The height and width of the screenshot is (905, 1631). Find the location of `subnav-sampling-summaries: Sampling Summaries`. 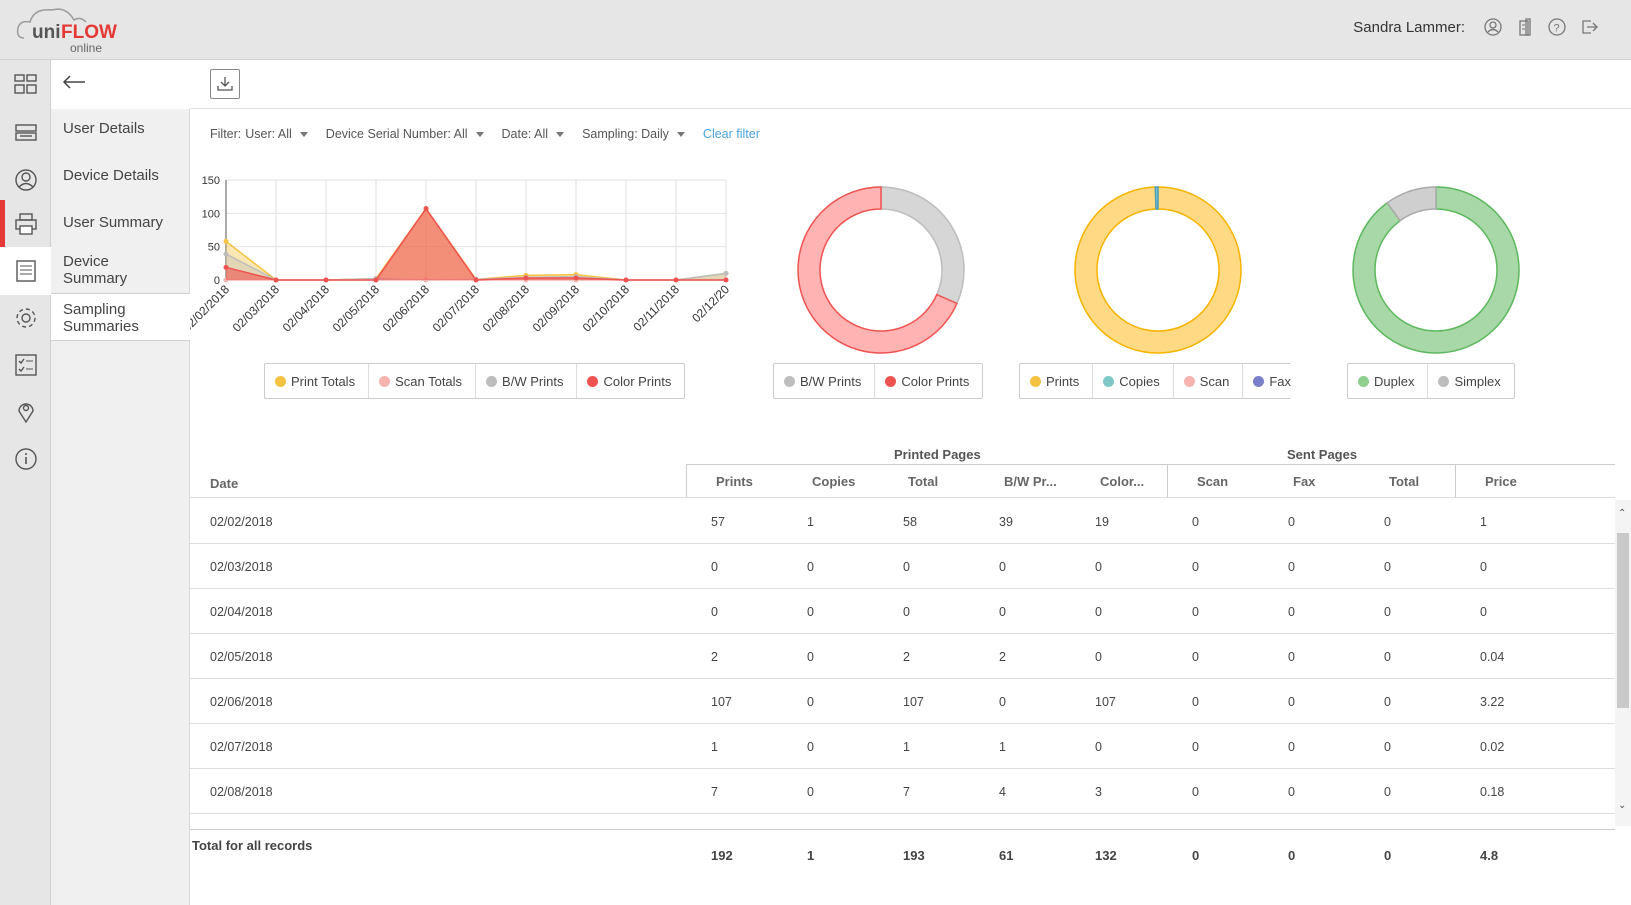

subnav-sampling-summaries: Sampling Summaries is located at coordinates (120, 317).